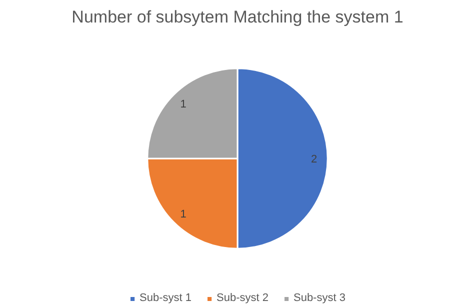 The image size is (474, 306). Describe the element at coordinates (242, 298) in the screenshot. I see `legend-label: Sub-syst 2` at that location.